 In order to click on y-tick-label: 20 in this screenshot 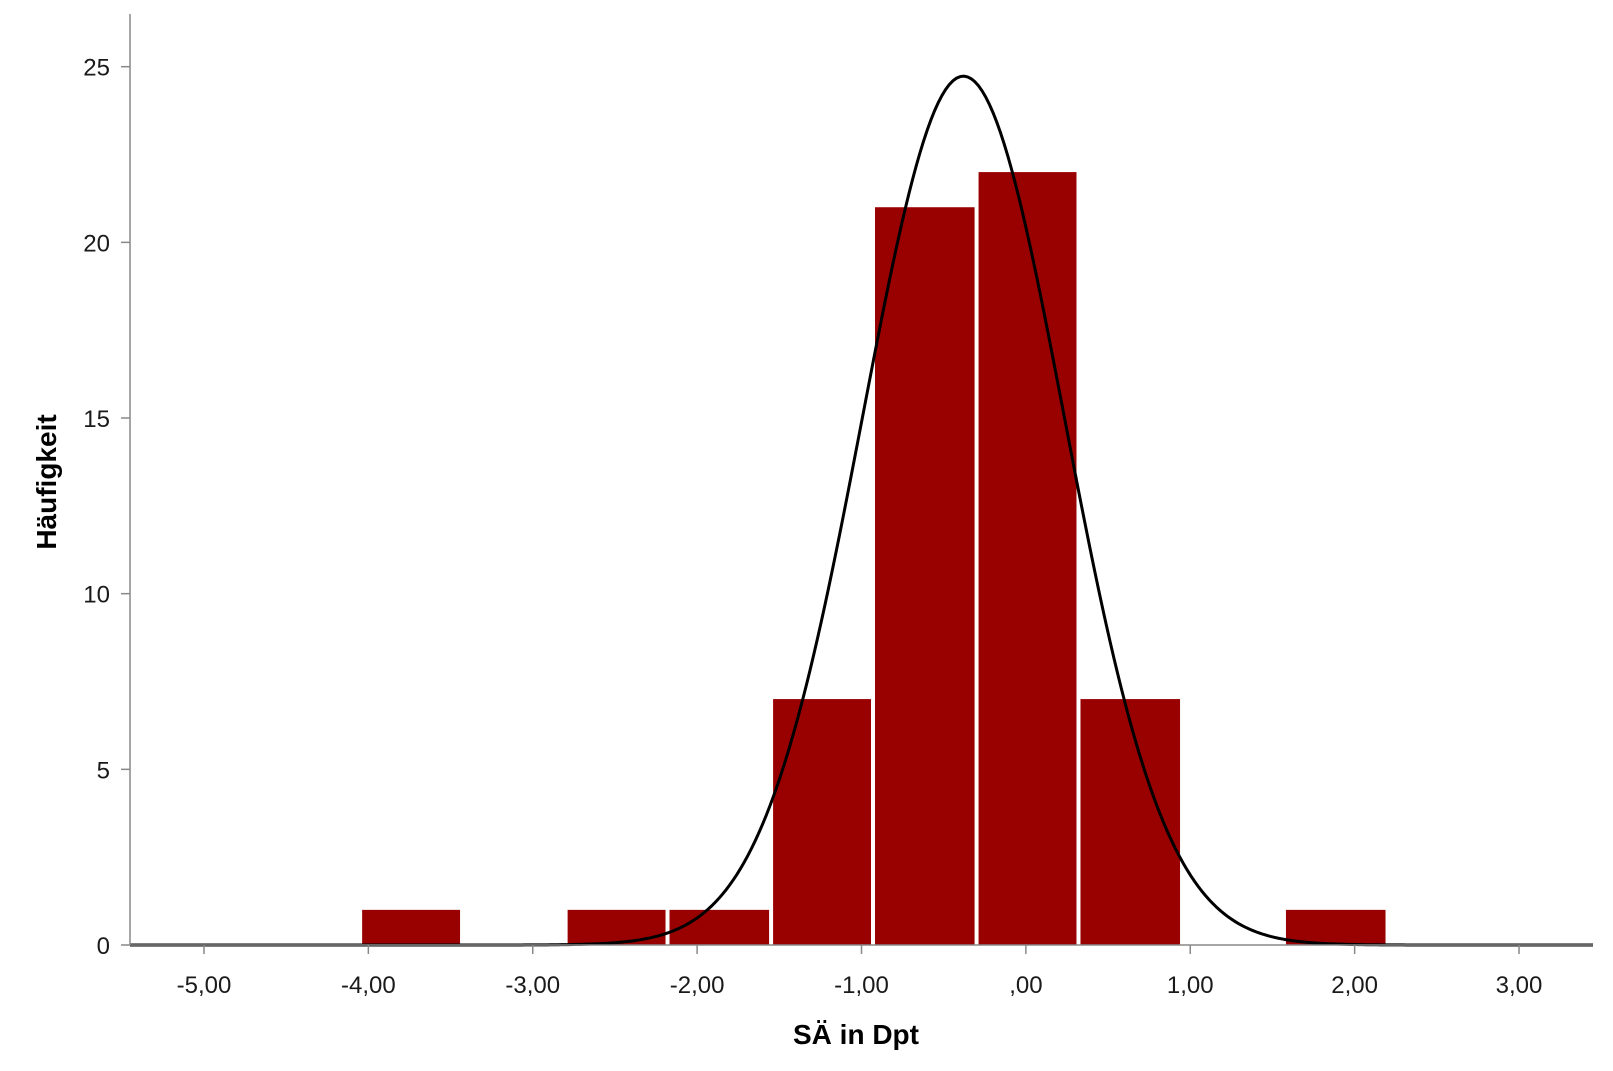, I will do `click(96, 243)`.